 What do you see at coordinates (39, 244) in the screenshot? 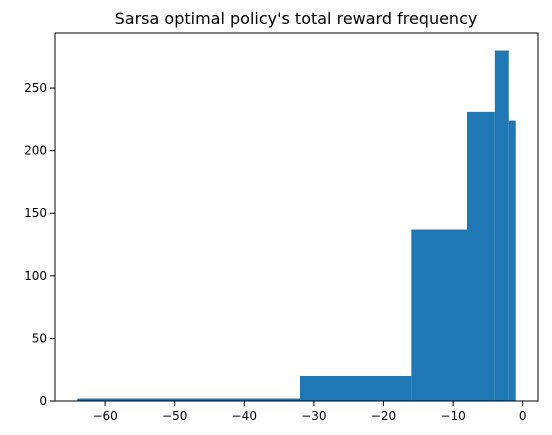
I see `y-axis: 0 50 100 150 200 250` at bounding box center [39, 244].